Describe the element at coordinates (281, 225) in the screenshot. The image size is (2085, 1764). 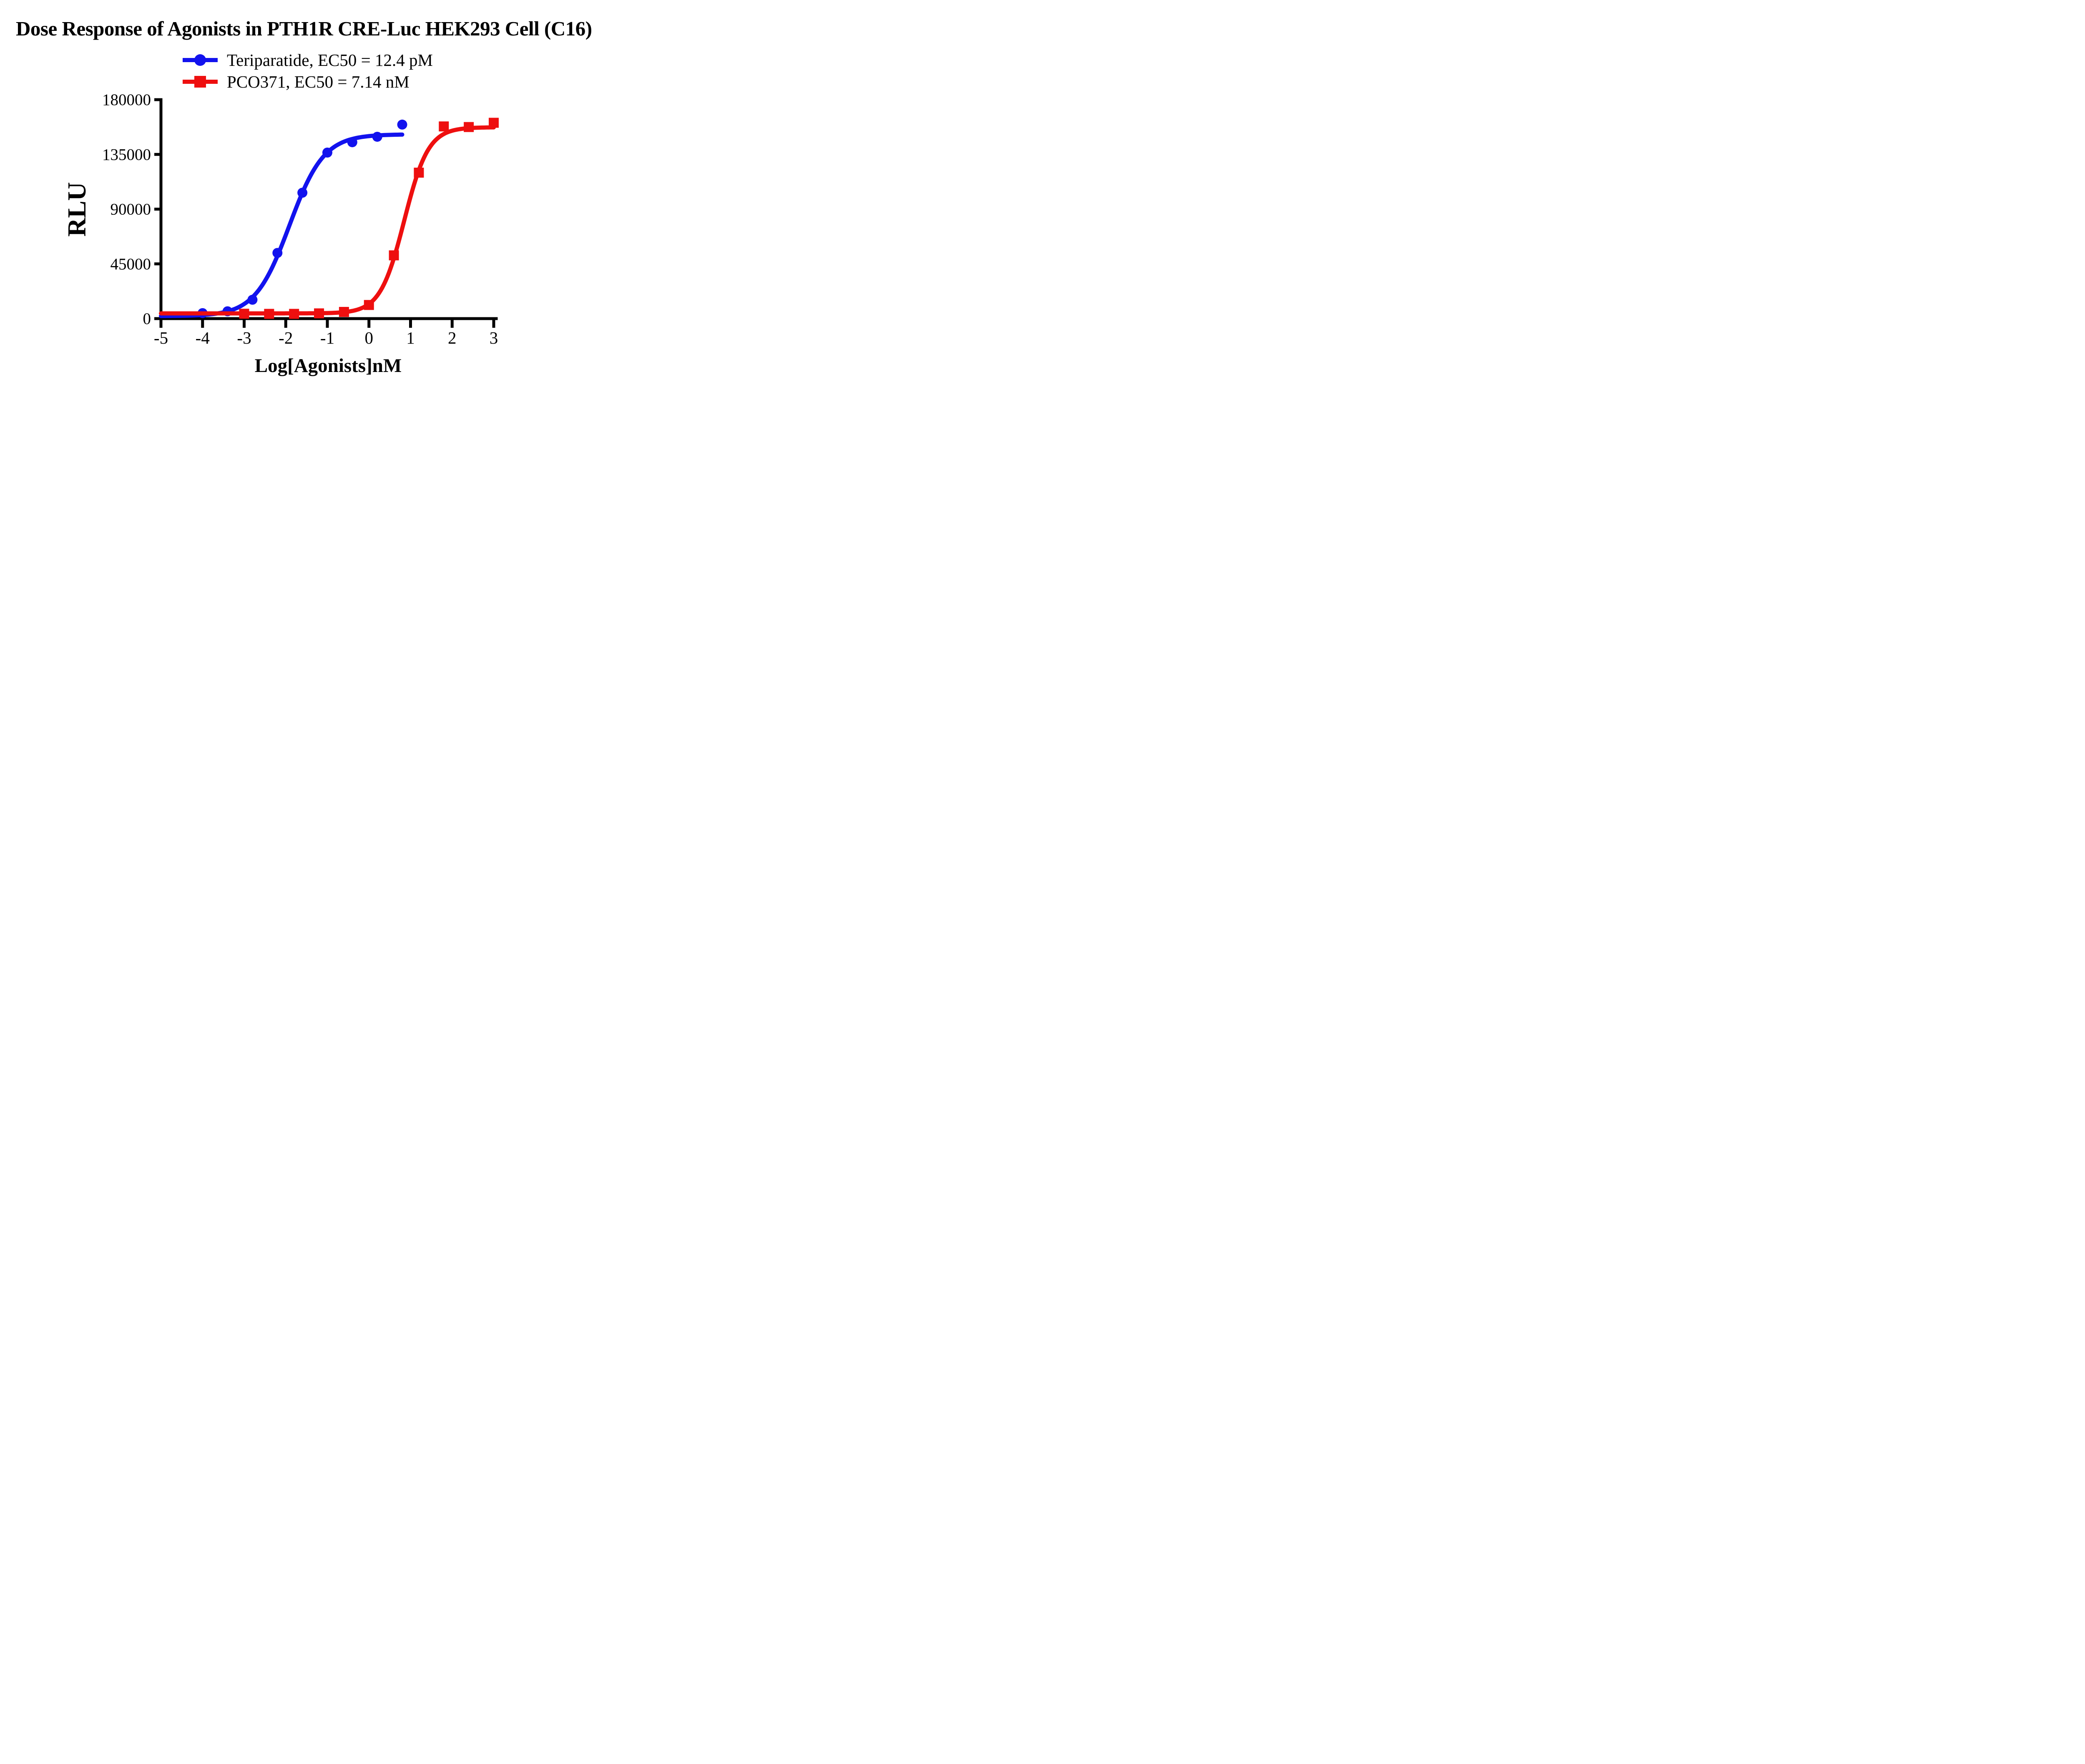
I see `fit-curve-teriparatide` at that location.